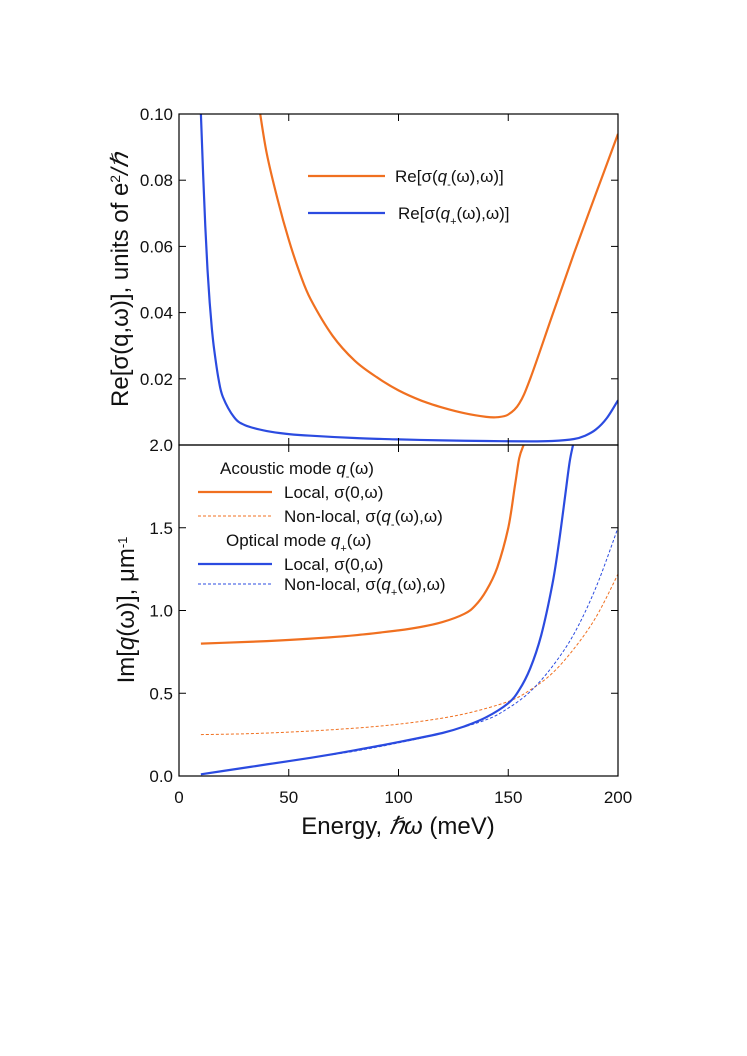  What do you see at coordinates (161, 611) in the screenshot?
I see `bottom-ytick-label-2: 1.0` at bounding box center [161, 611].